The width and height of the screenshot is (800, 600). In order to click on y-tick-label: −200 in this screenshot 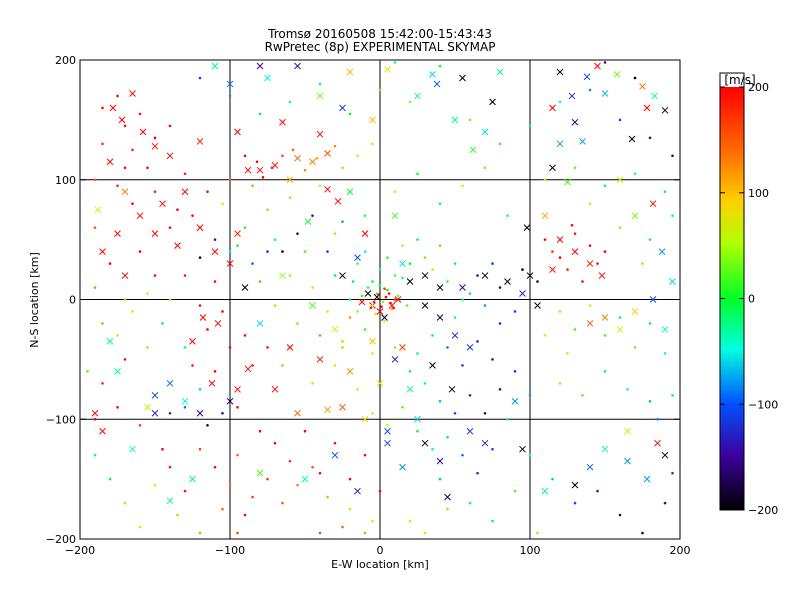, I will do `click(61, 539)`.